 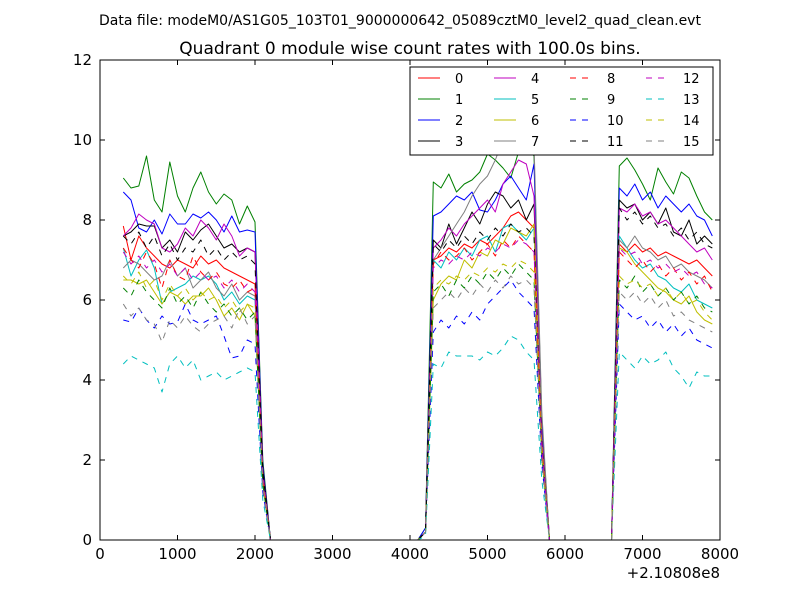 I want to click on x-tick-label: 7000, so click(x=642, y=554).